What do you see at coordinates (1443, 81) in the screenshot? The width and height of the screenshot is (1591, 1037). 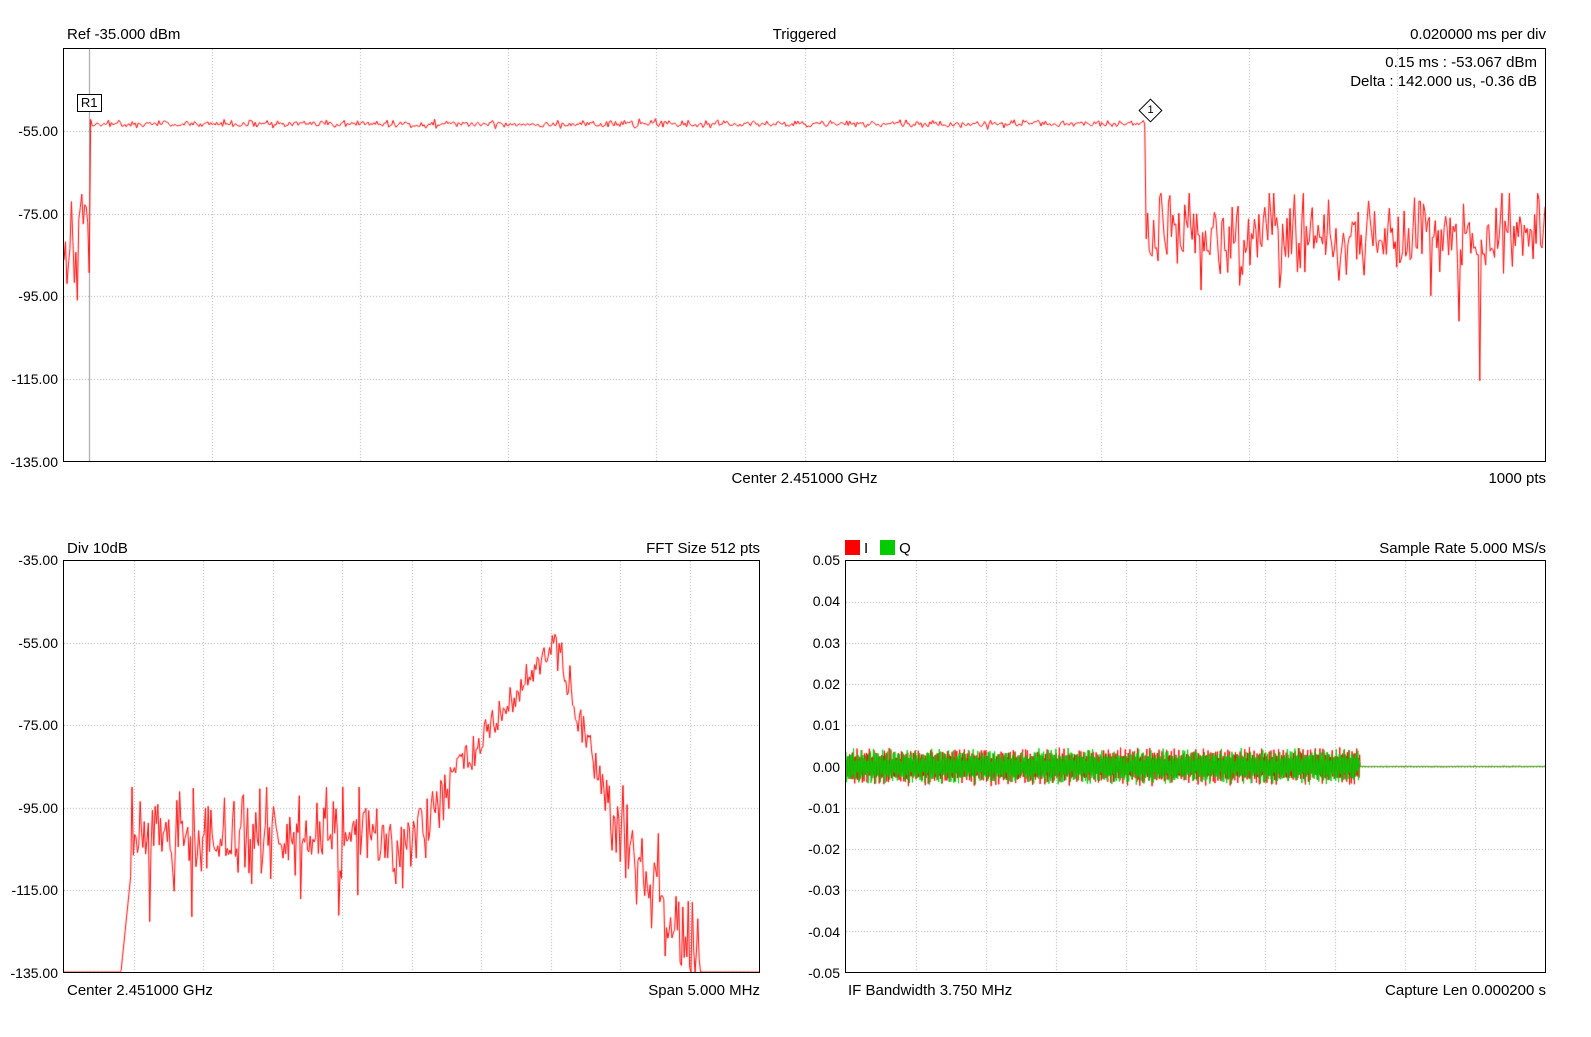 I see `marker-readout-line2: Delta : 142.000 us, -0.36 dB` at bounding box center [1443, 81].